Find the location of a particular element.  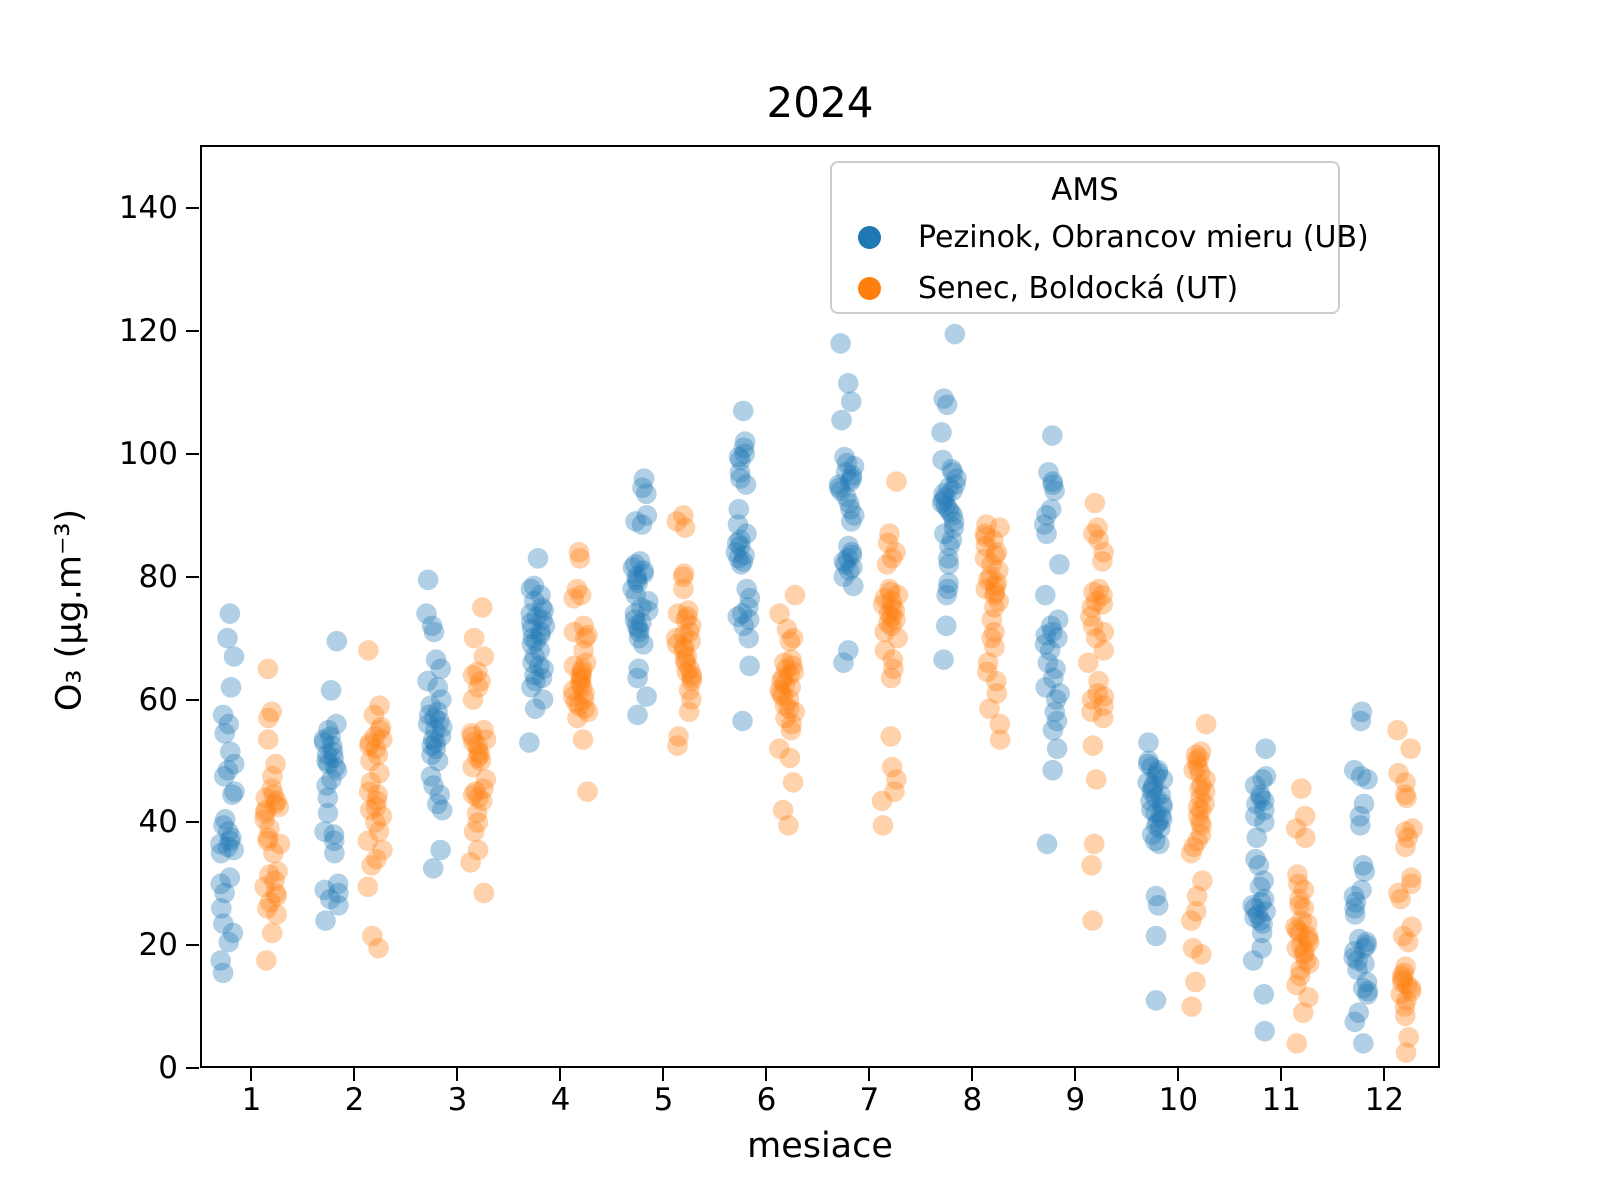

x-tick-label: 2 is located at coordinates (354, 1100).